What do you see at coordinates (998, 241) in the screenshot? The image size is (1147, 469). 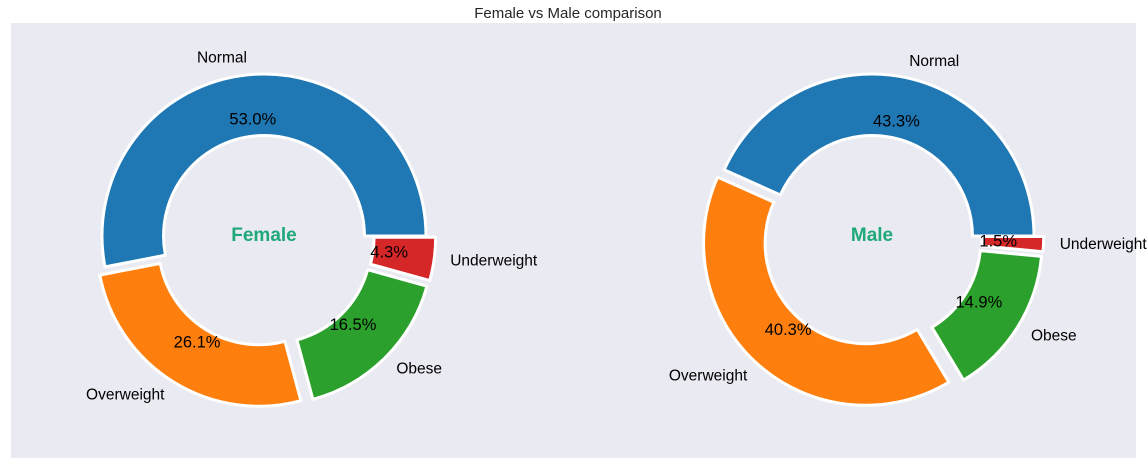 I see `percent-label-underweight: 1.5%` at bounding box center [998, 241].